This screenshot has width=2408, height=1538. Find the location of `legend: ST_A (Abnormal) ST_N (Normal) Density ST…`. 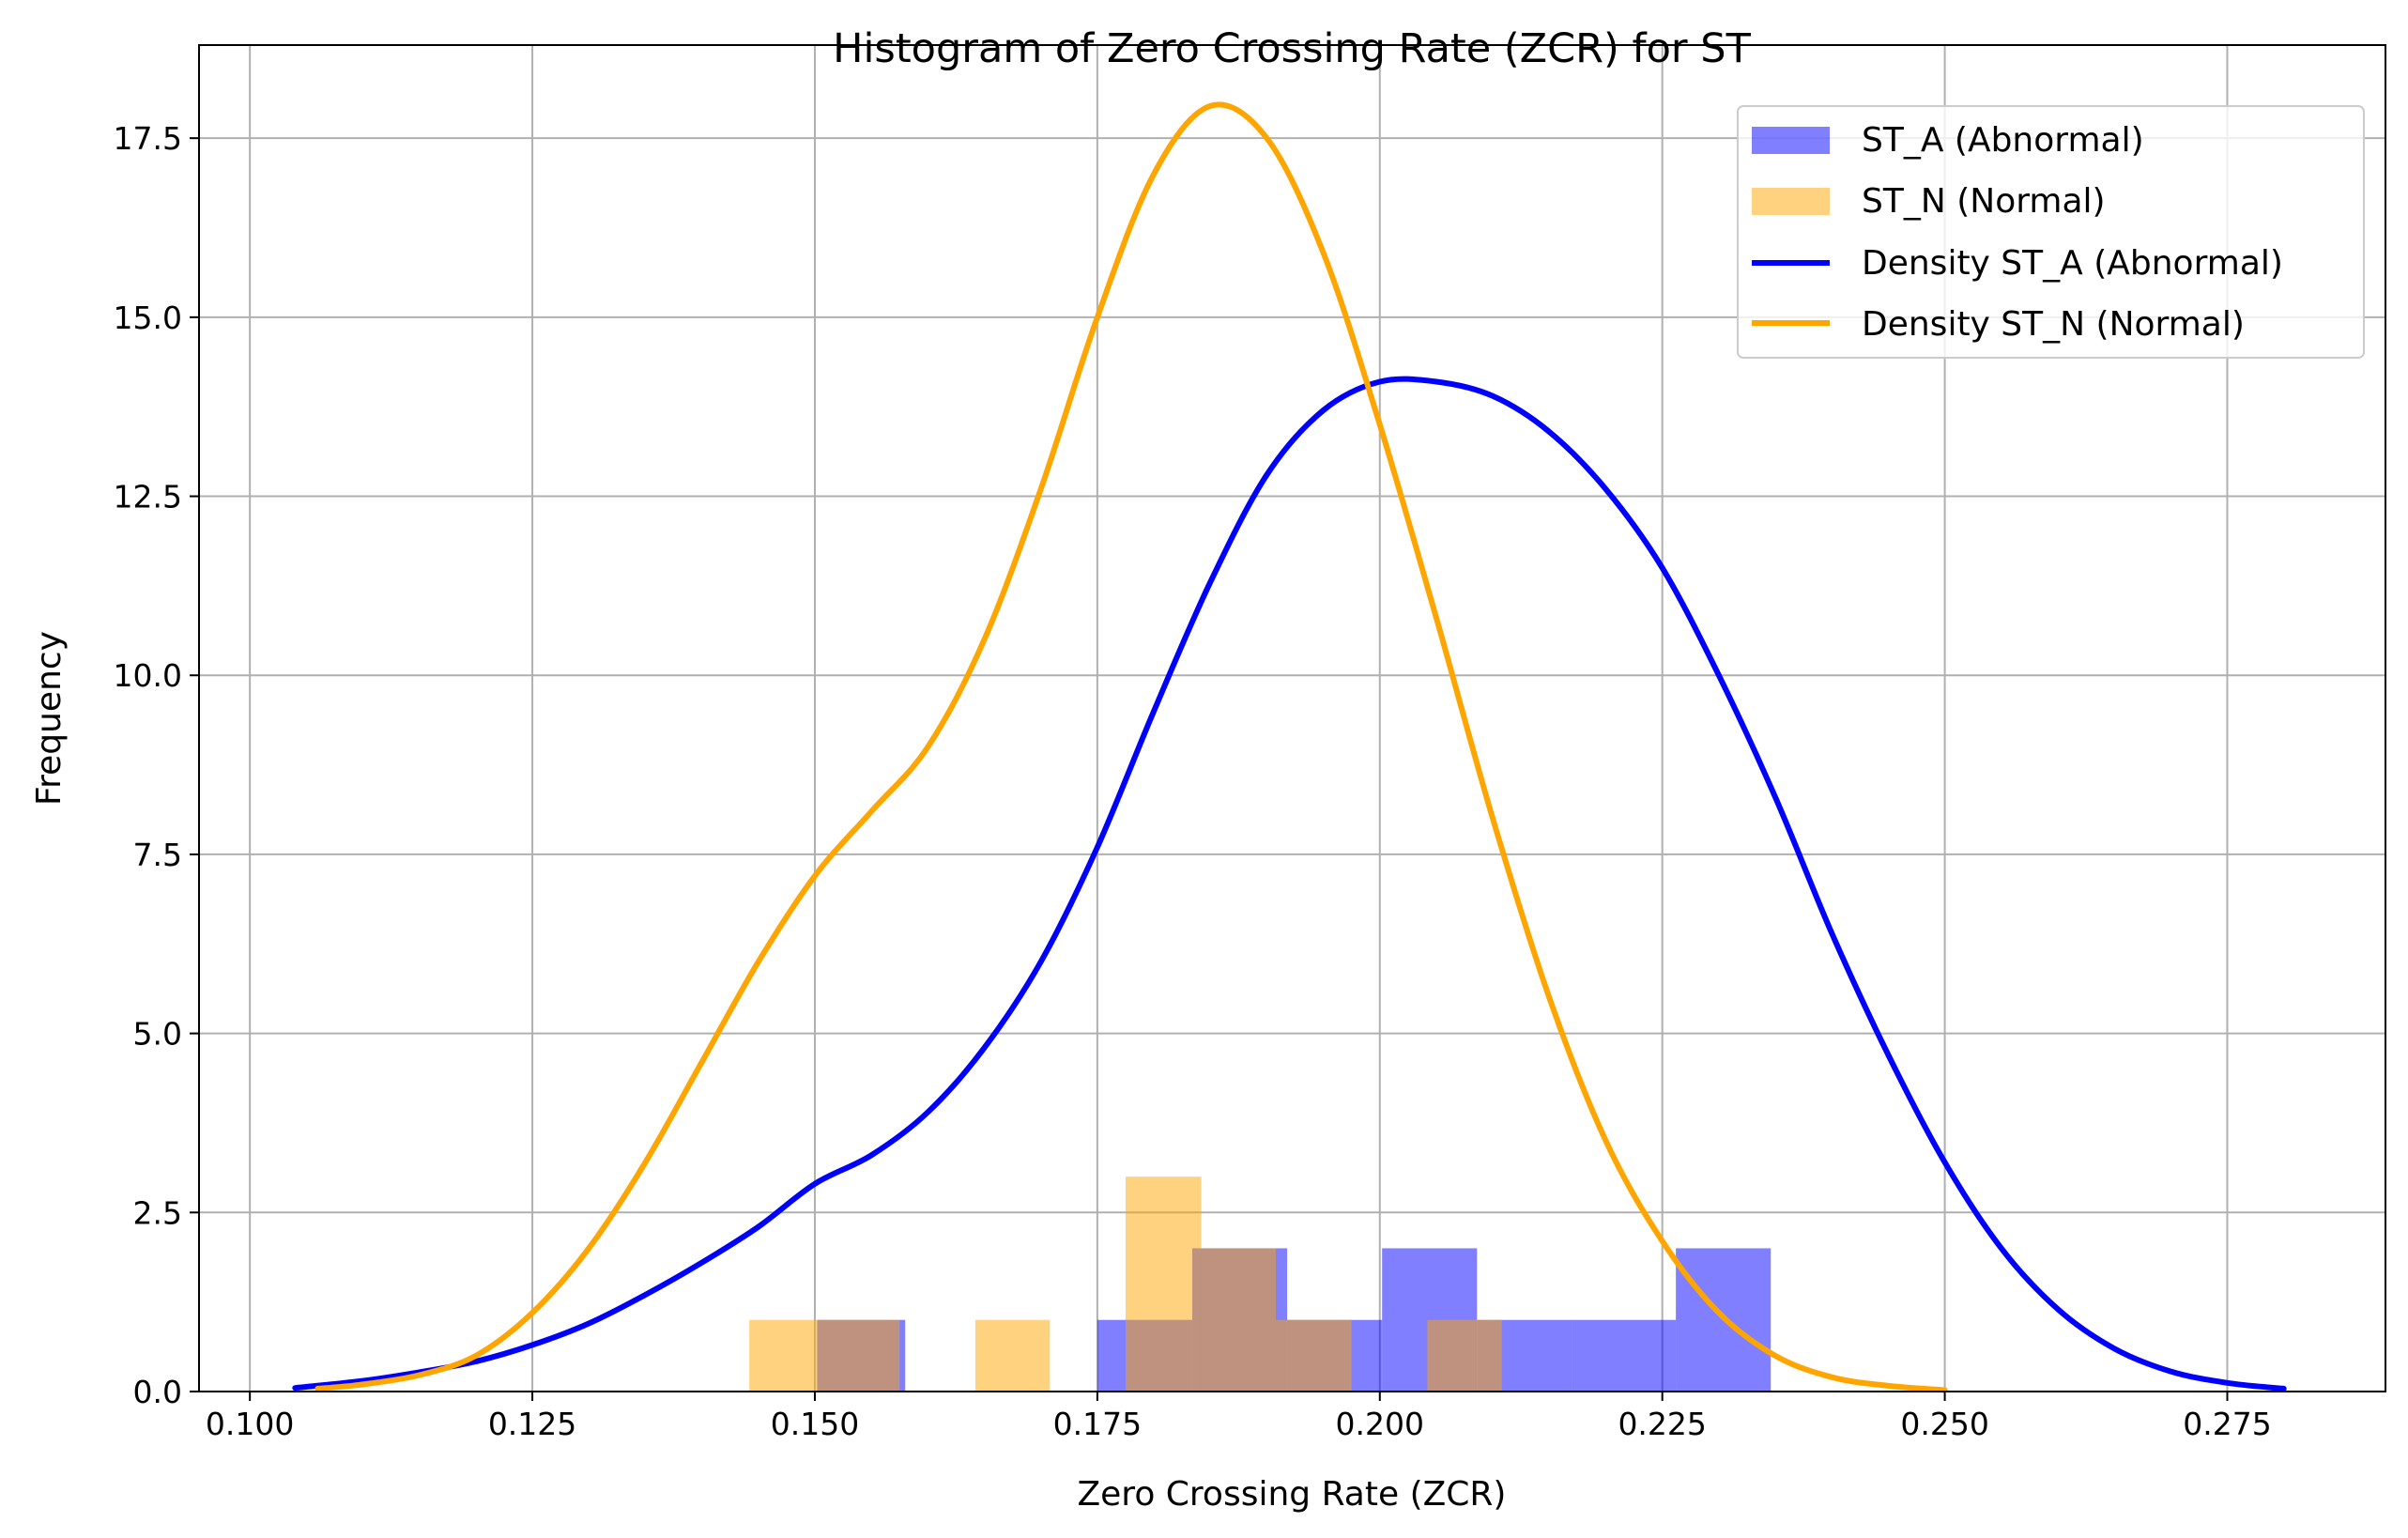

legend: ST_A (Abnormal) ST_N (Normal) Density ST… is located at coordinates (2051, 232).